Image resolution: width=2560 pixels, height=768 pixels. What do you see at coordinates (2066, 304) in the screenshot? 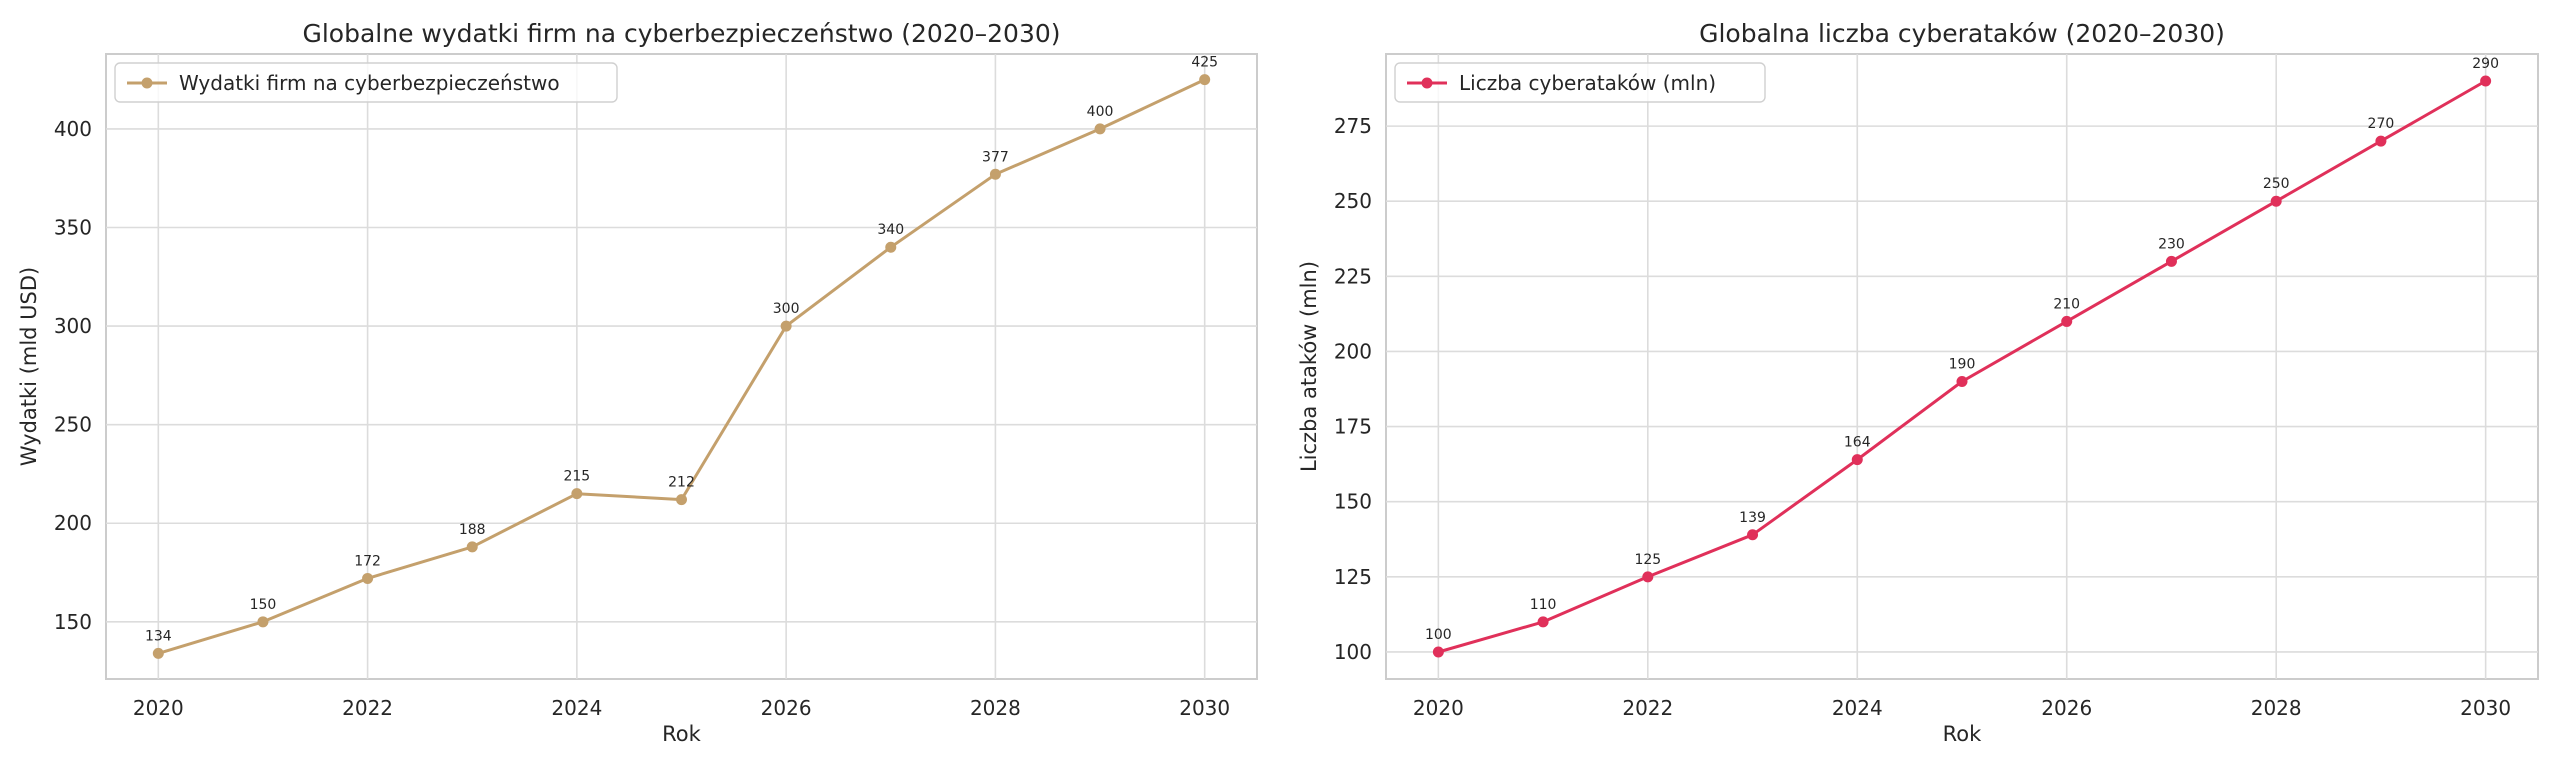
I see `attacks-data-label: 210` at bounding box center [2066, 304].